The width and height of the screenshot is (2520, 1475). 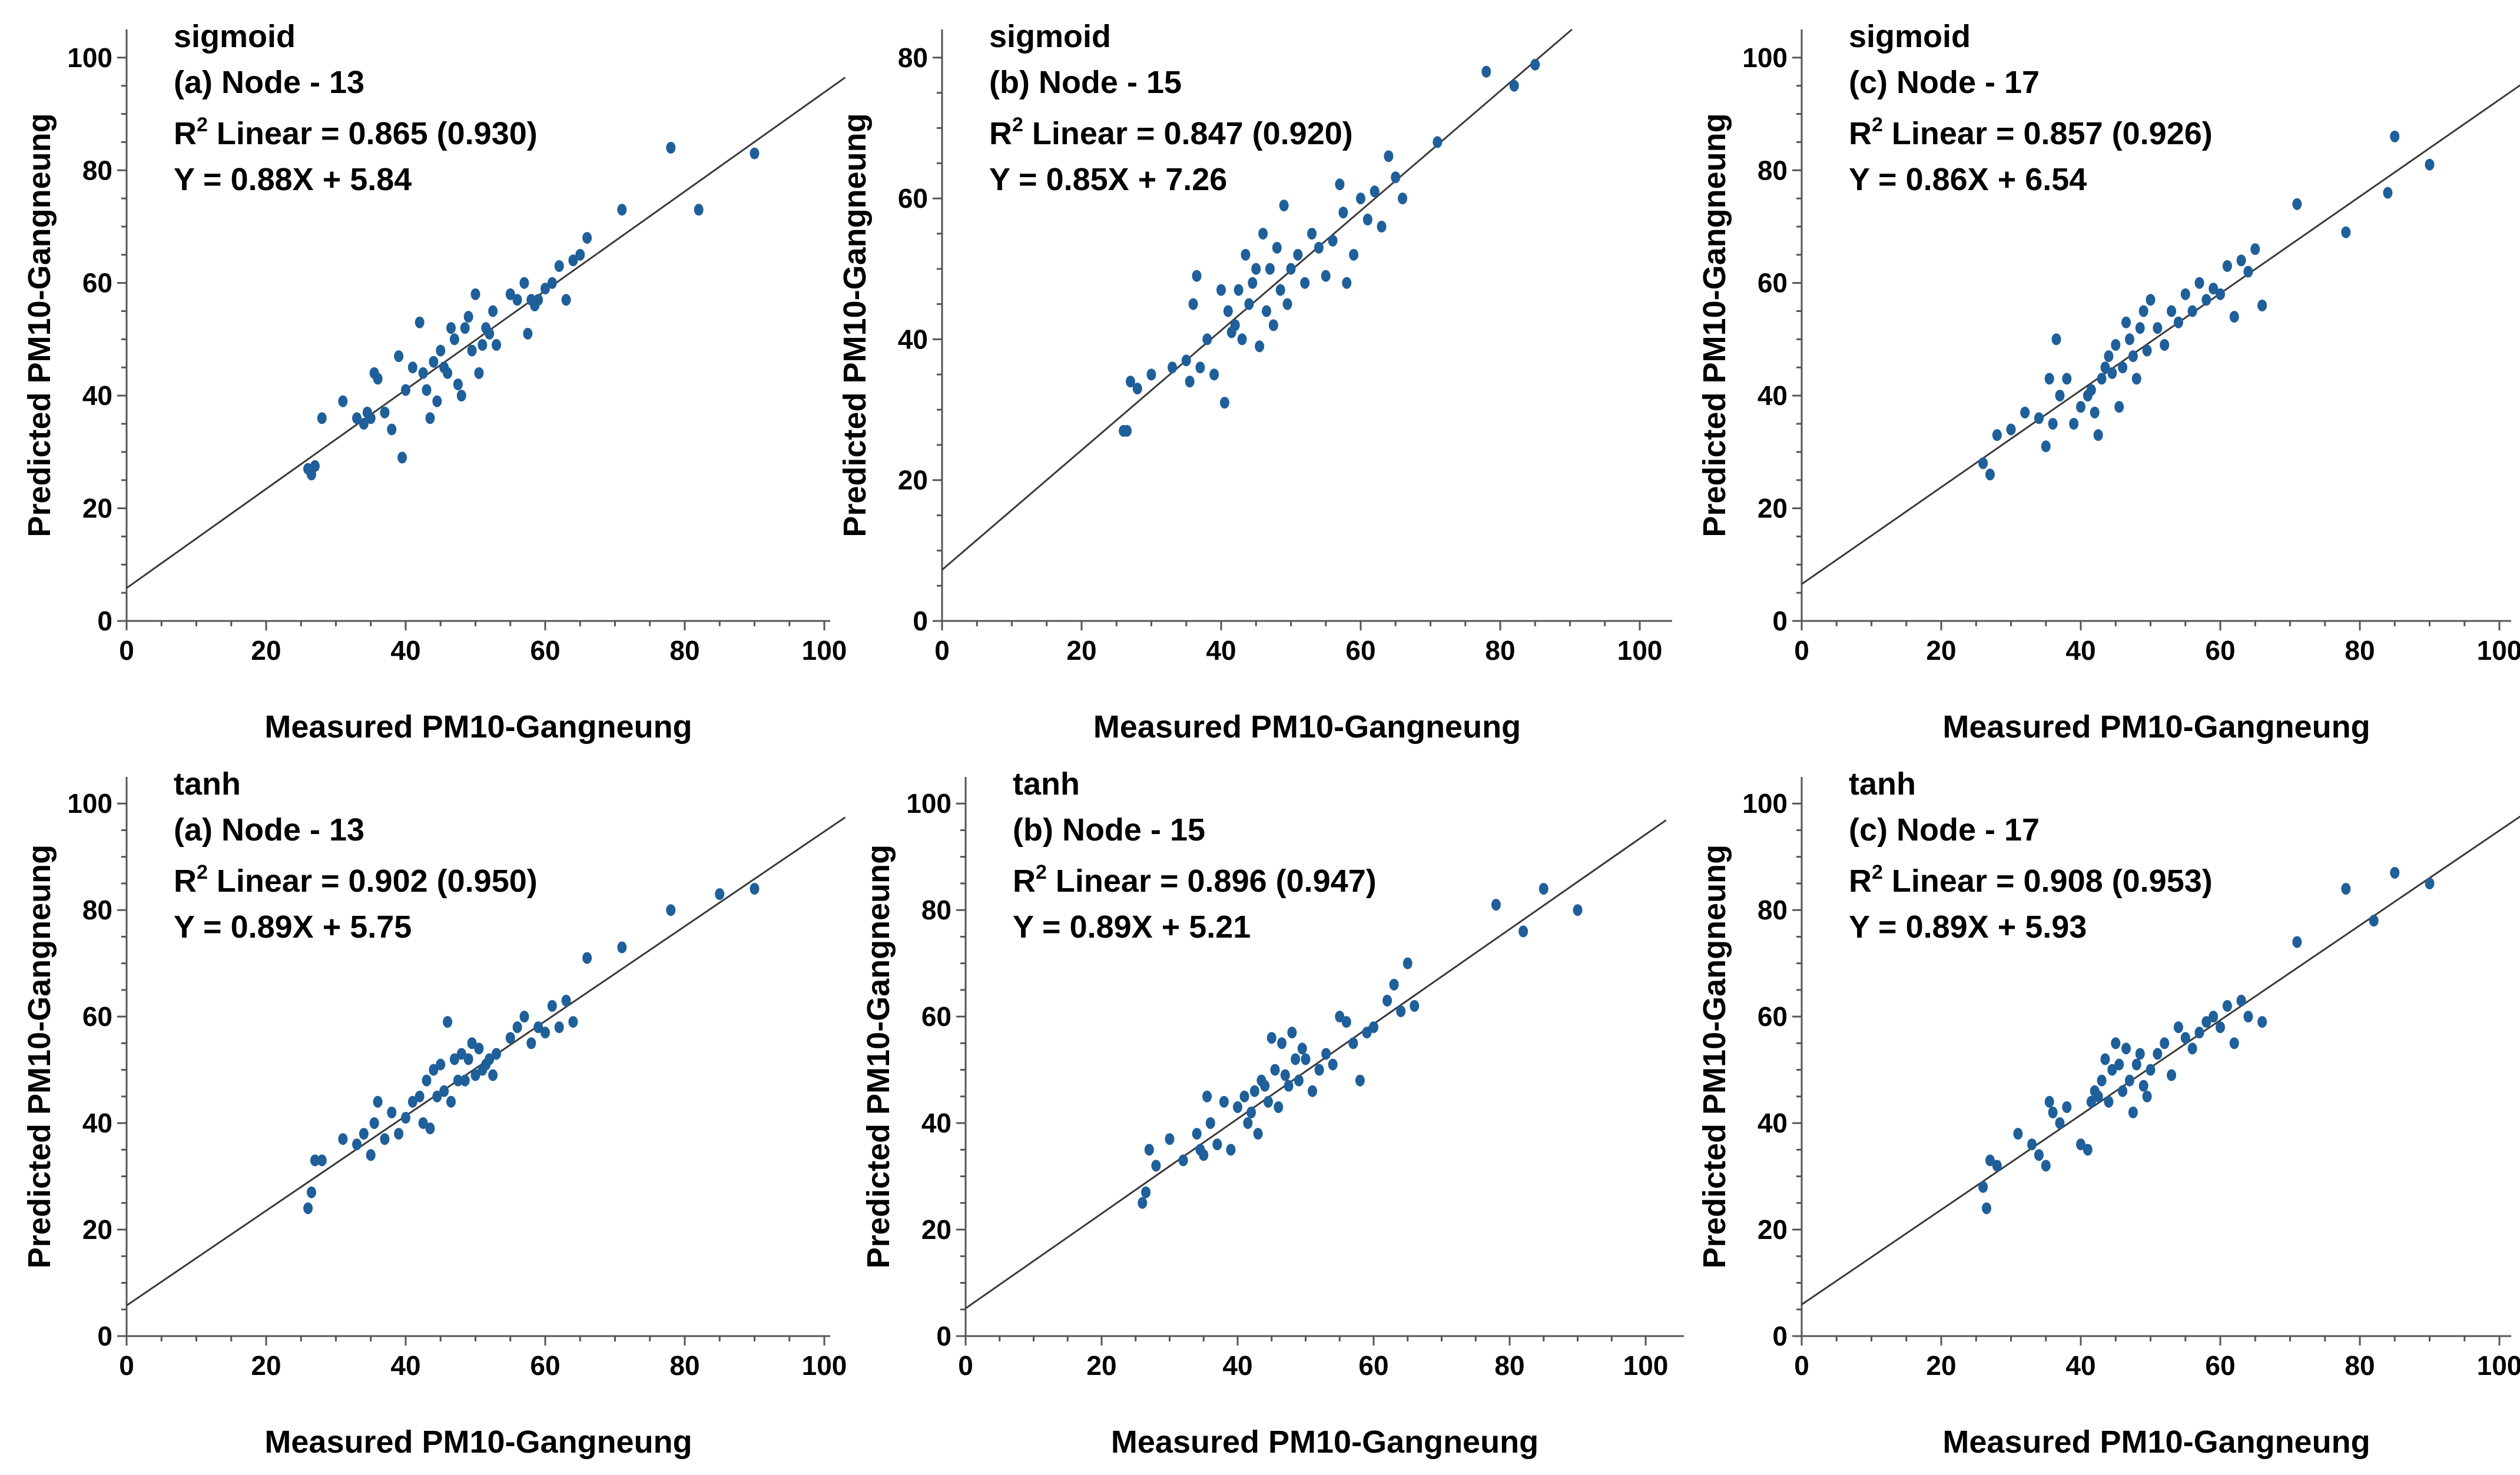 What do you see at coordinates (1968, 927) in the screenshot?
I see `regression-equation: Y = 0.89X + 5.93` at bounding box center [1968, 927].